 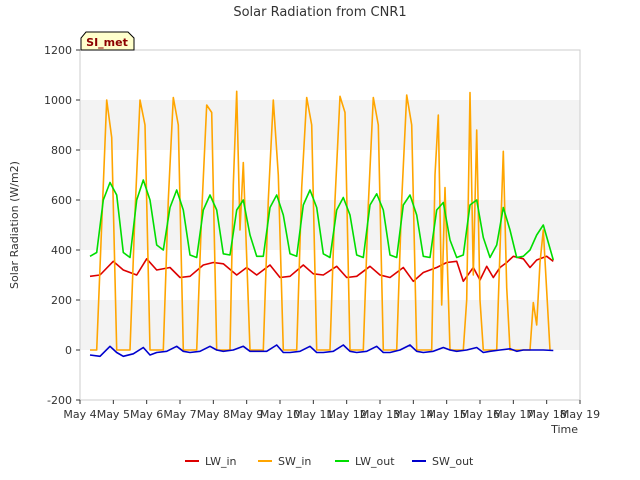 I want to click on x-tick-label: May 6, so click(x=146, y=414).